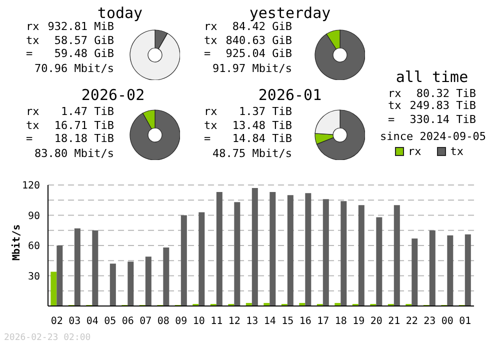  I want to click on text: tx 13.48 TiB, so click(248, 125).